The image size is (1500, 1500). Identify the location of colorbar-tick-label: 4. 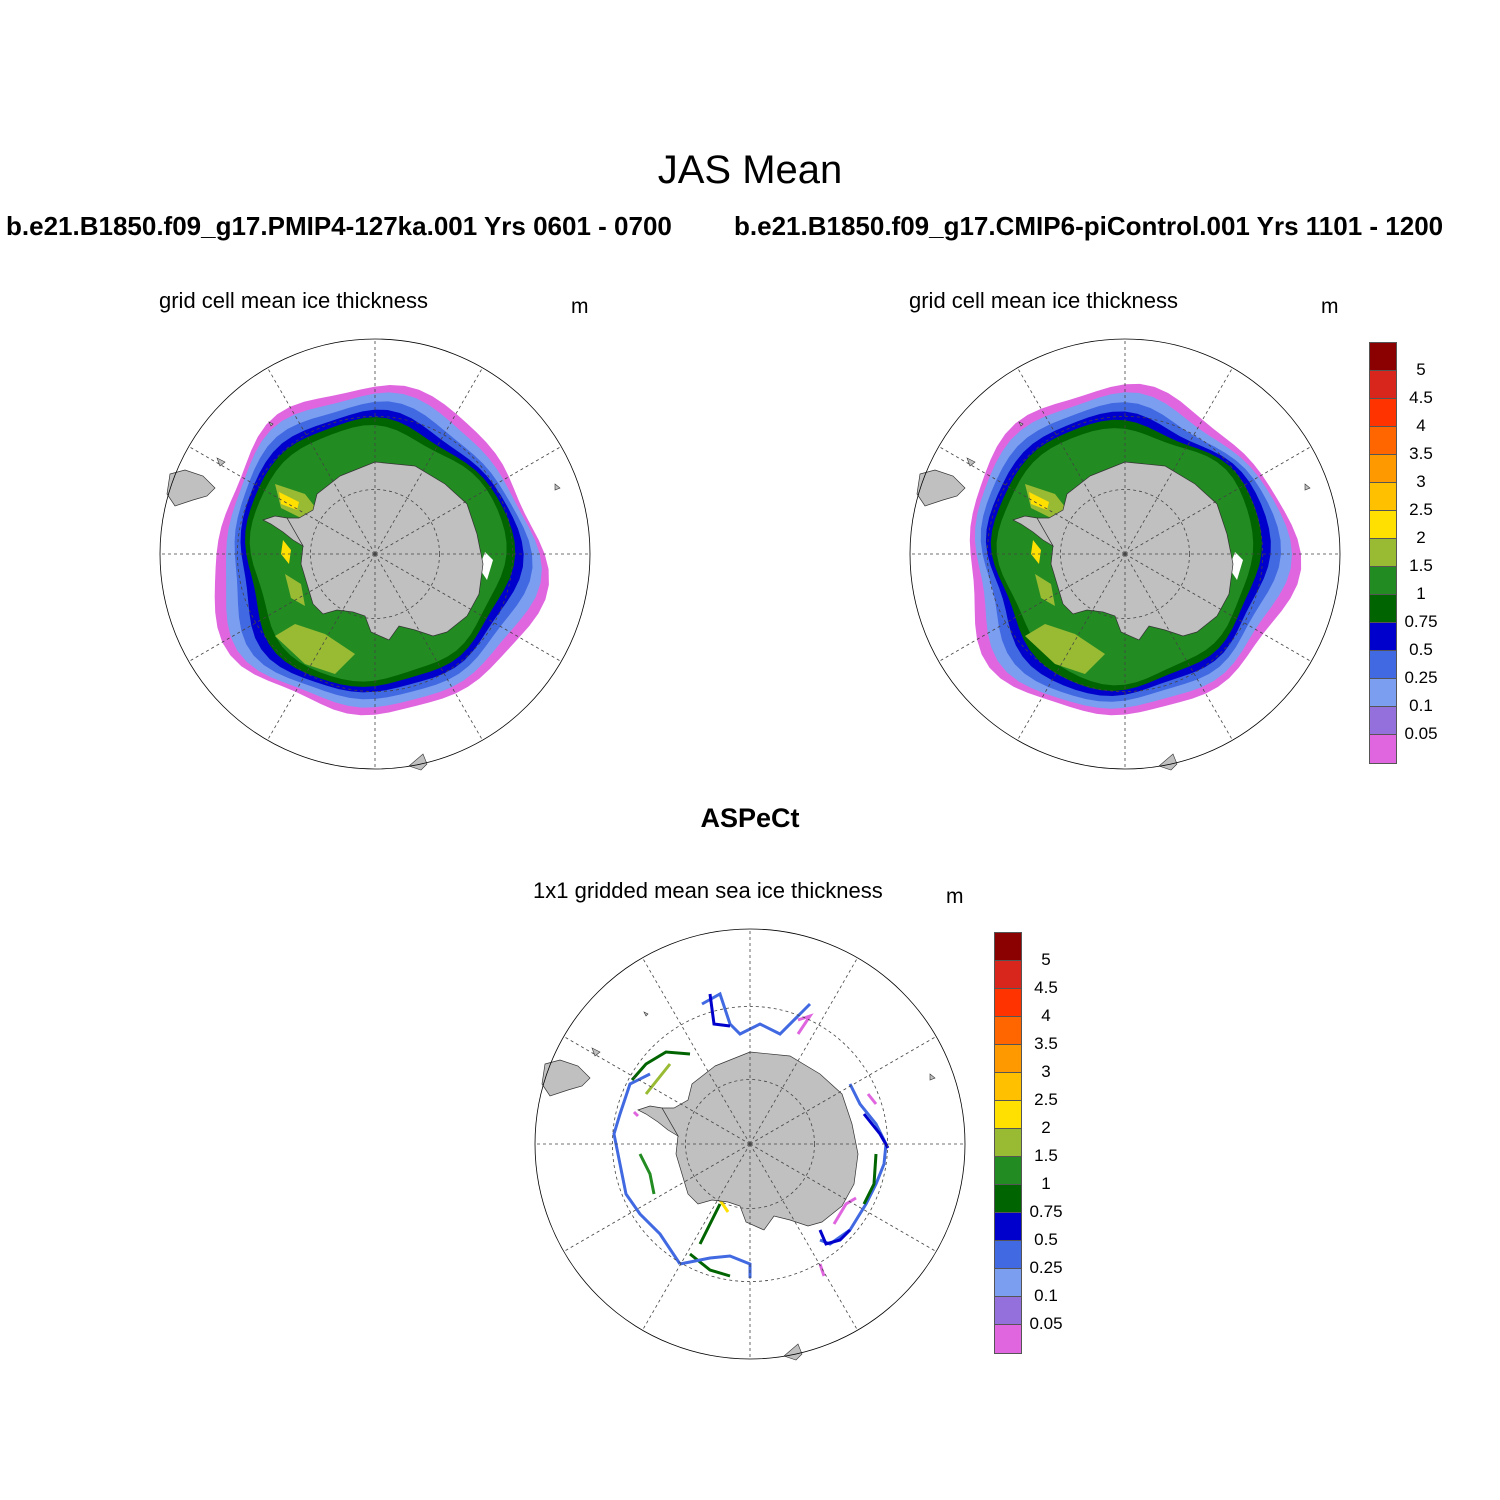
(1046, 1015).